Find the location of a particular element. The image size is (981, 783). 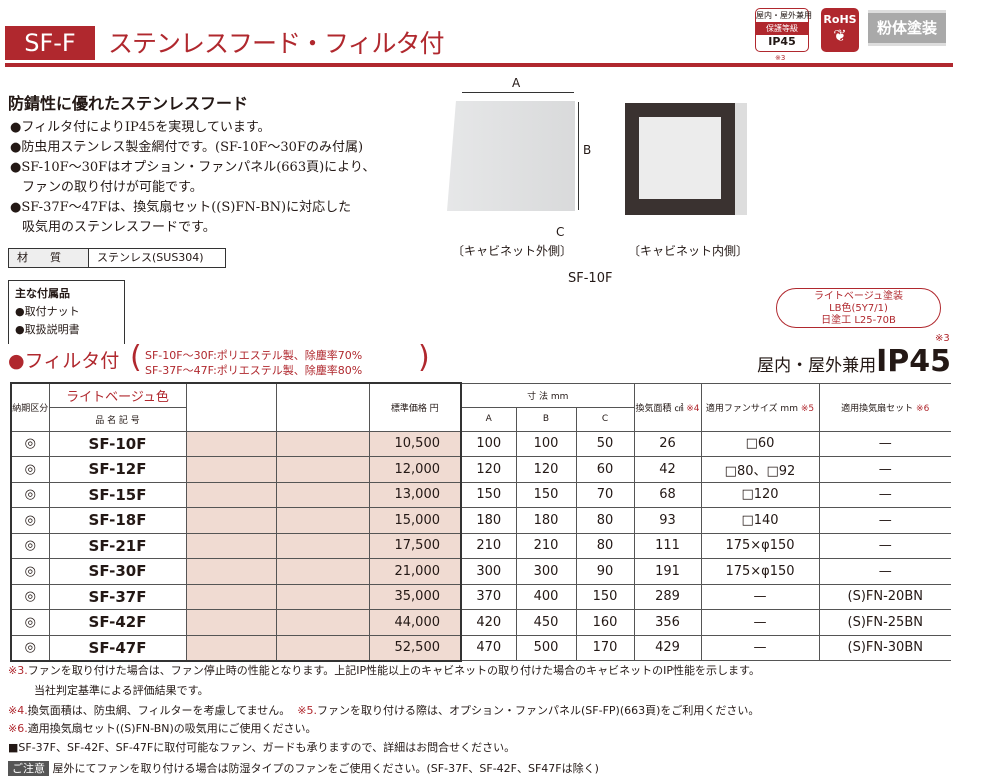

header-empty is located at coordinates (322, 407).